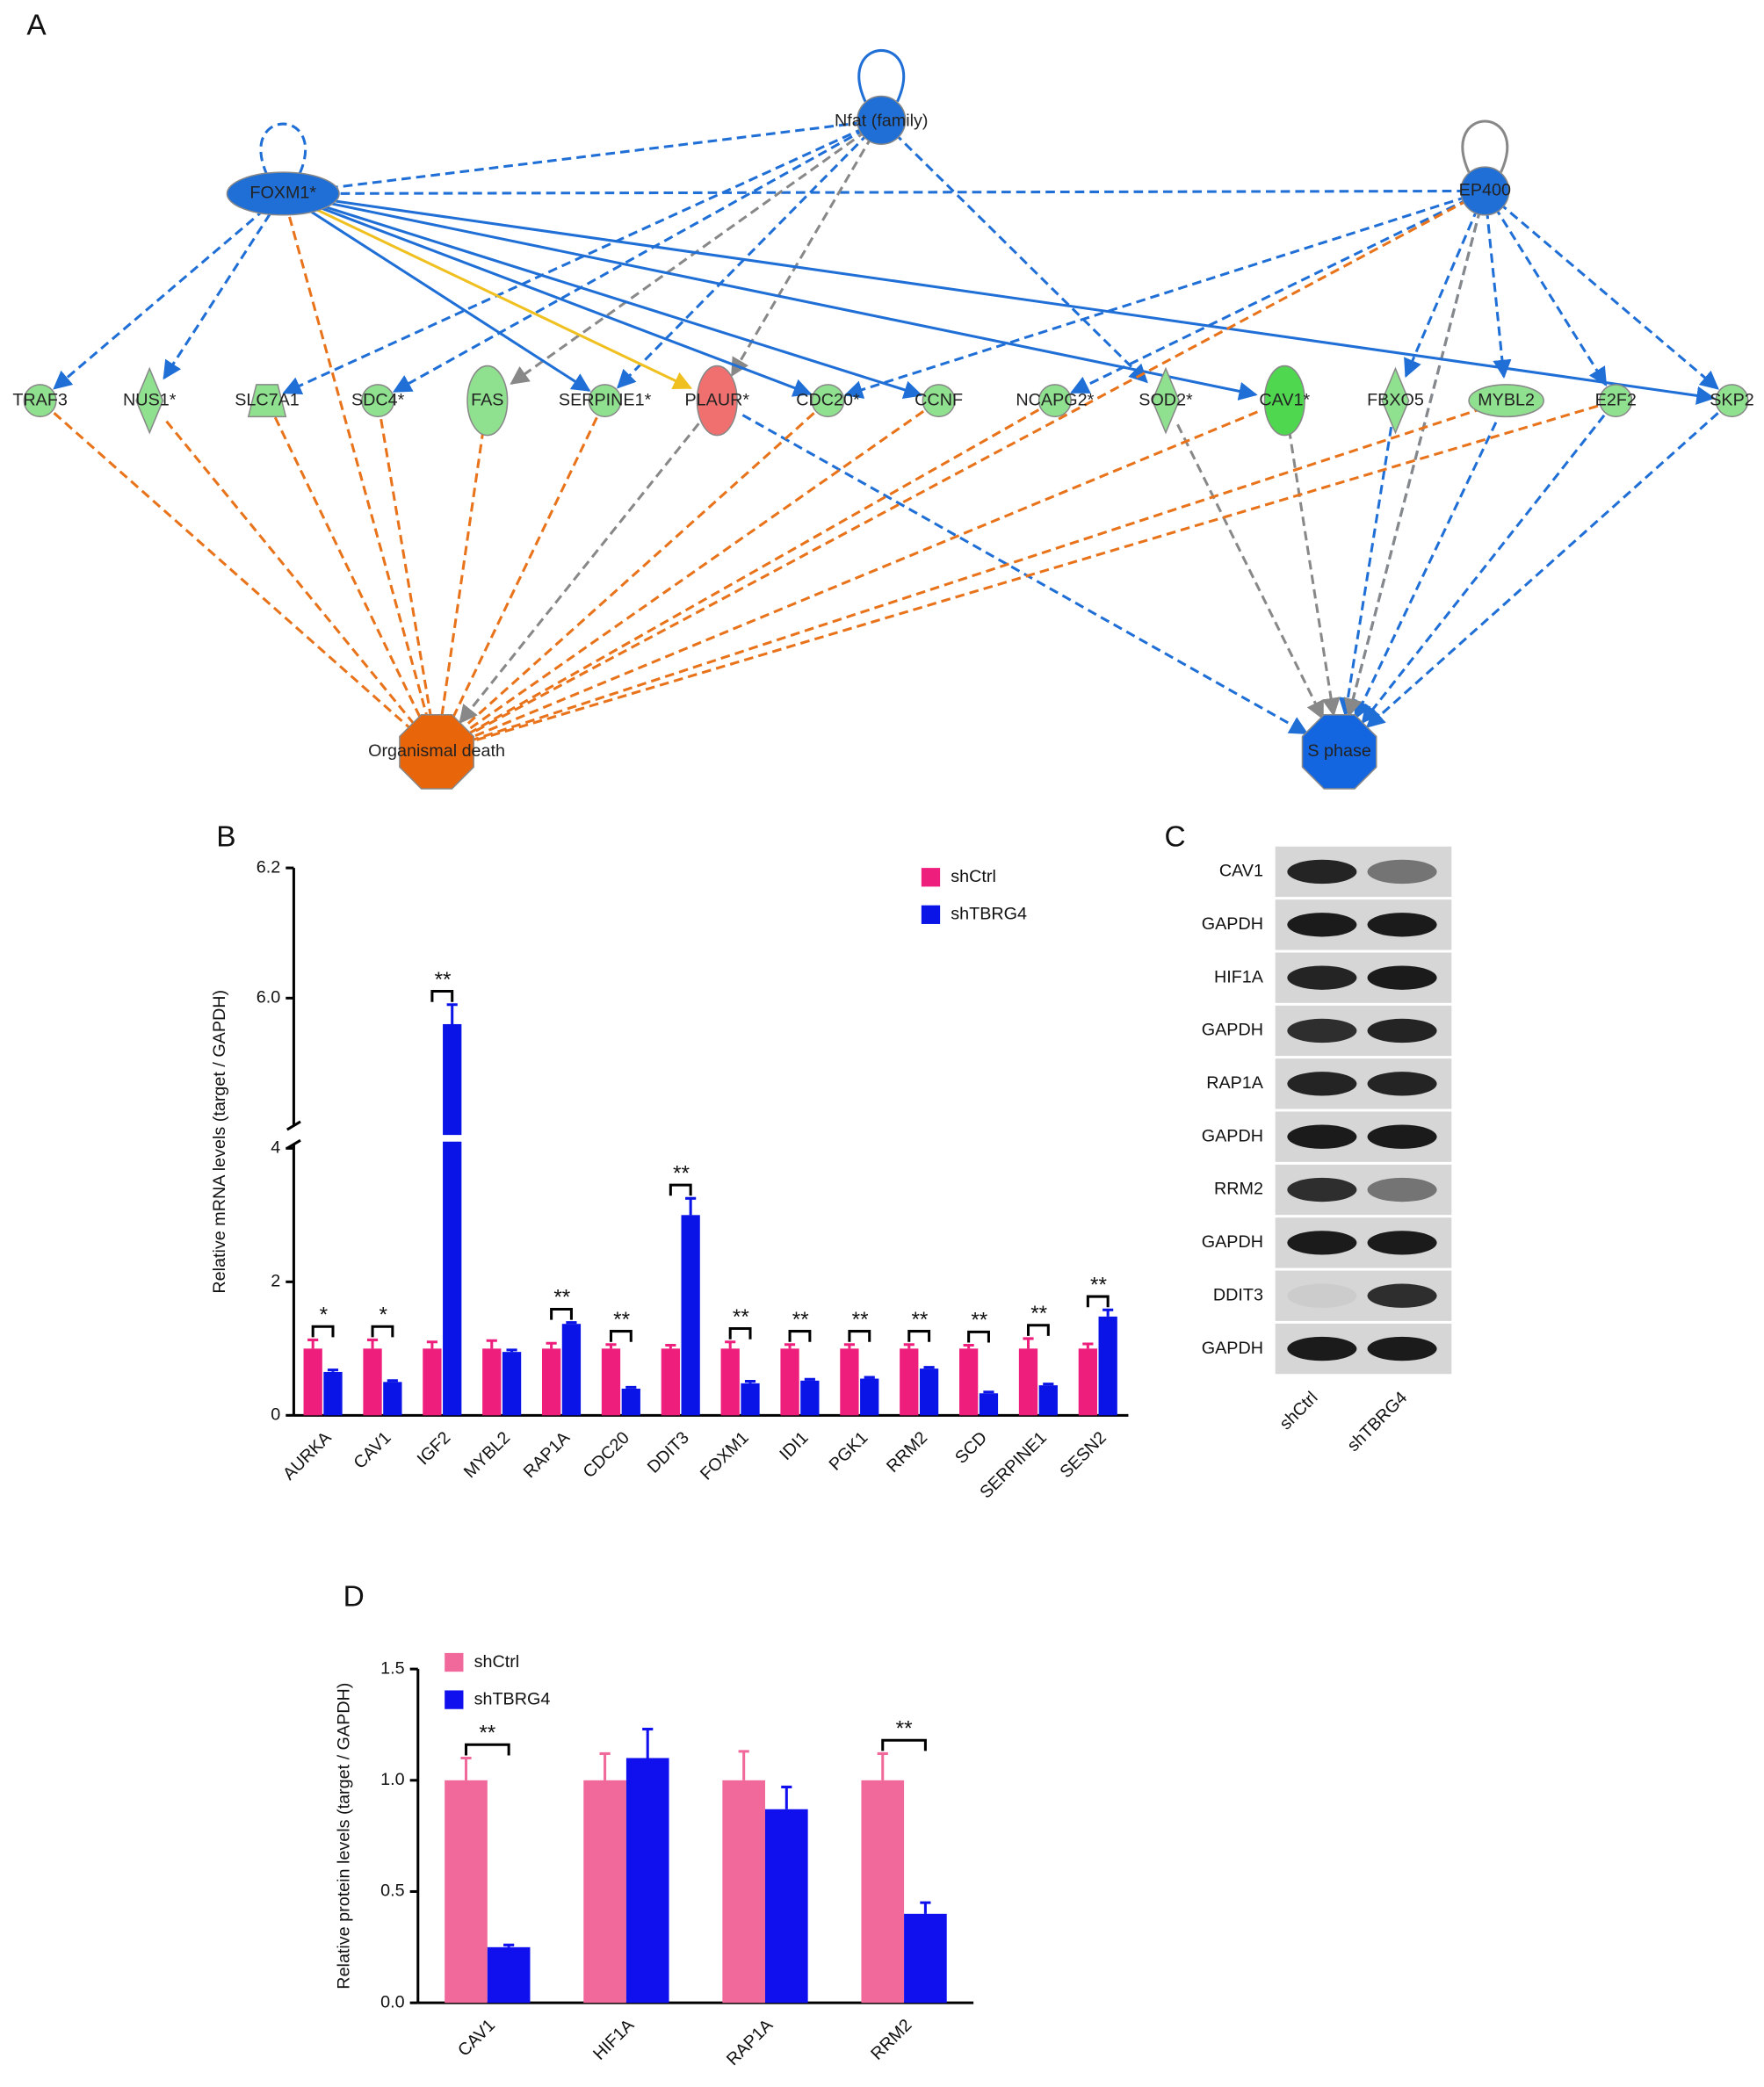 Image resolution: width=1764 pixels, height=2087 pixels. I want to click on node-label: SKP2, so click(1732, 399).